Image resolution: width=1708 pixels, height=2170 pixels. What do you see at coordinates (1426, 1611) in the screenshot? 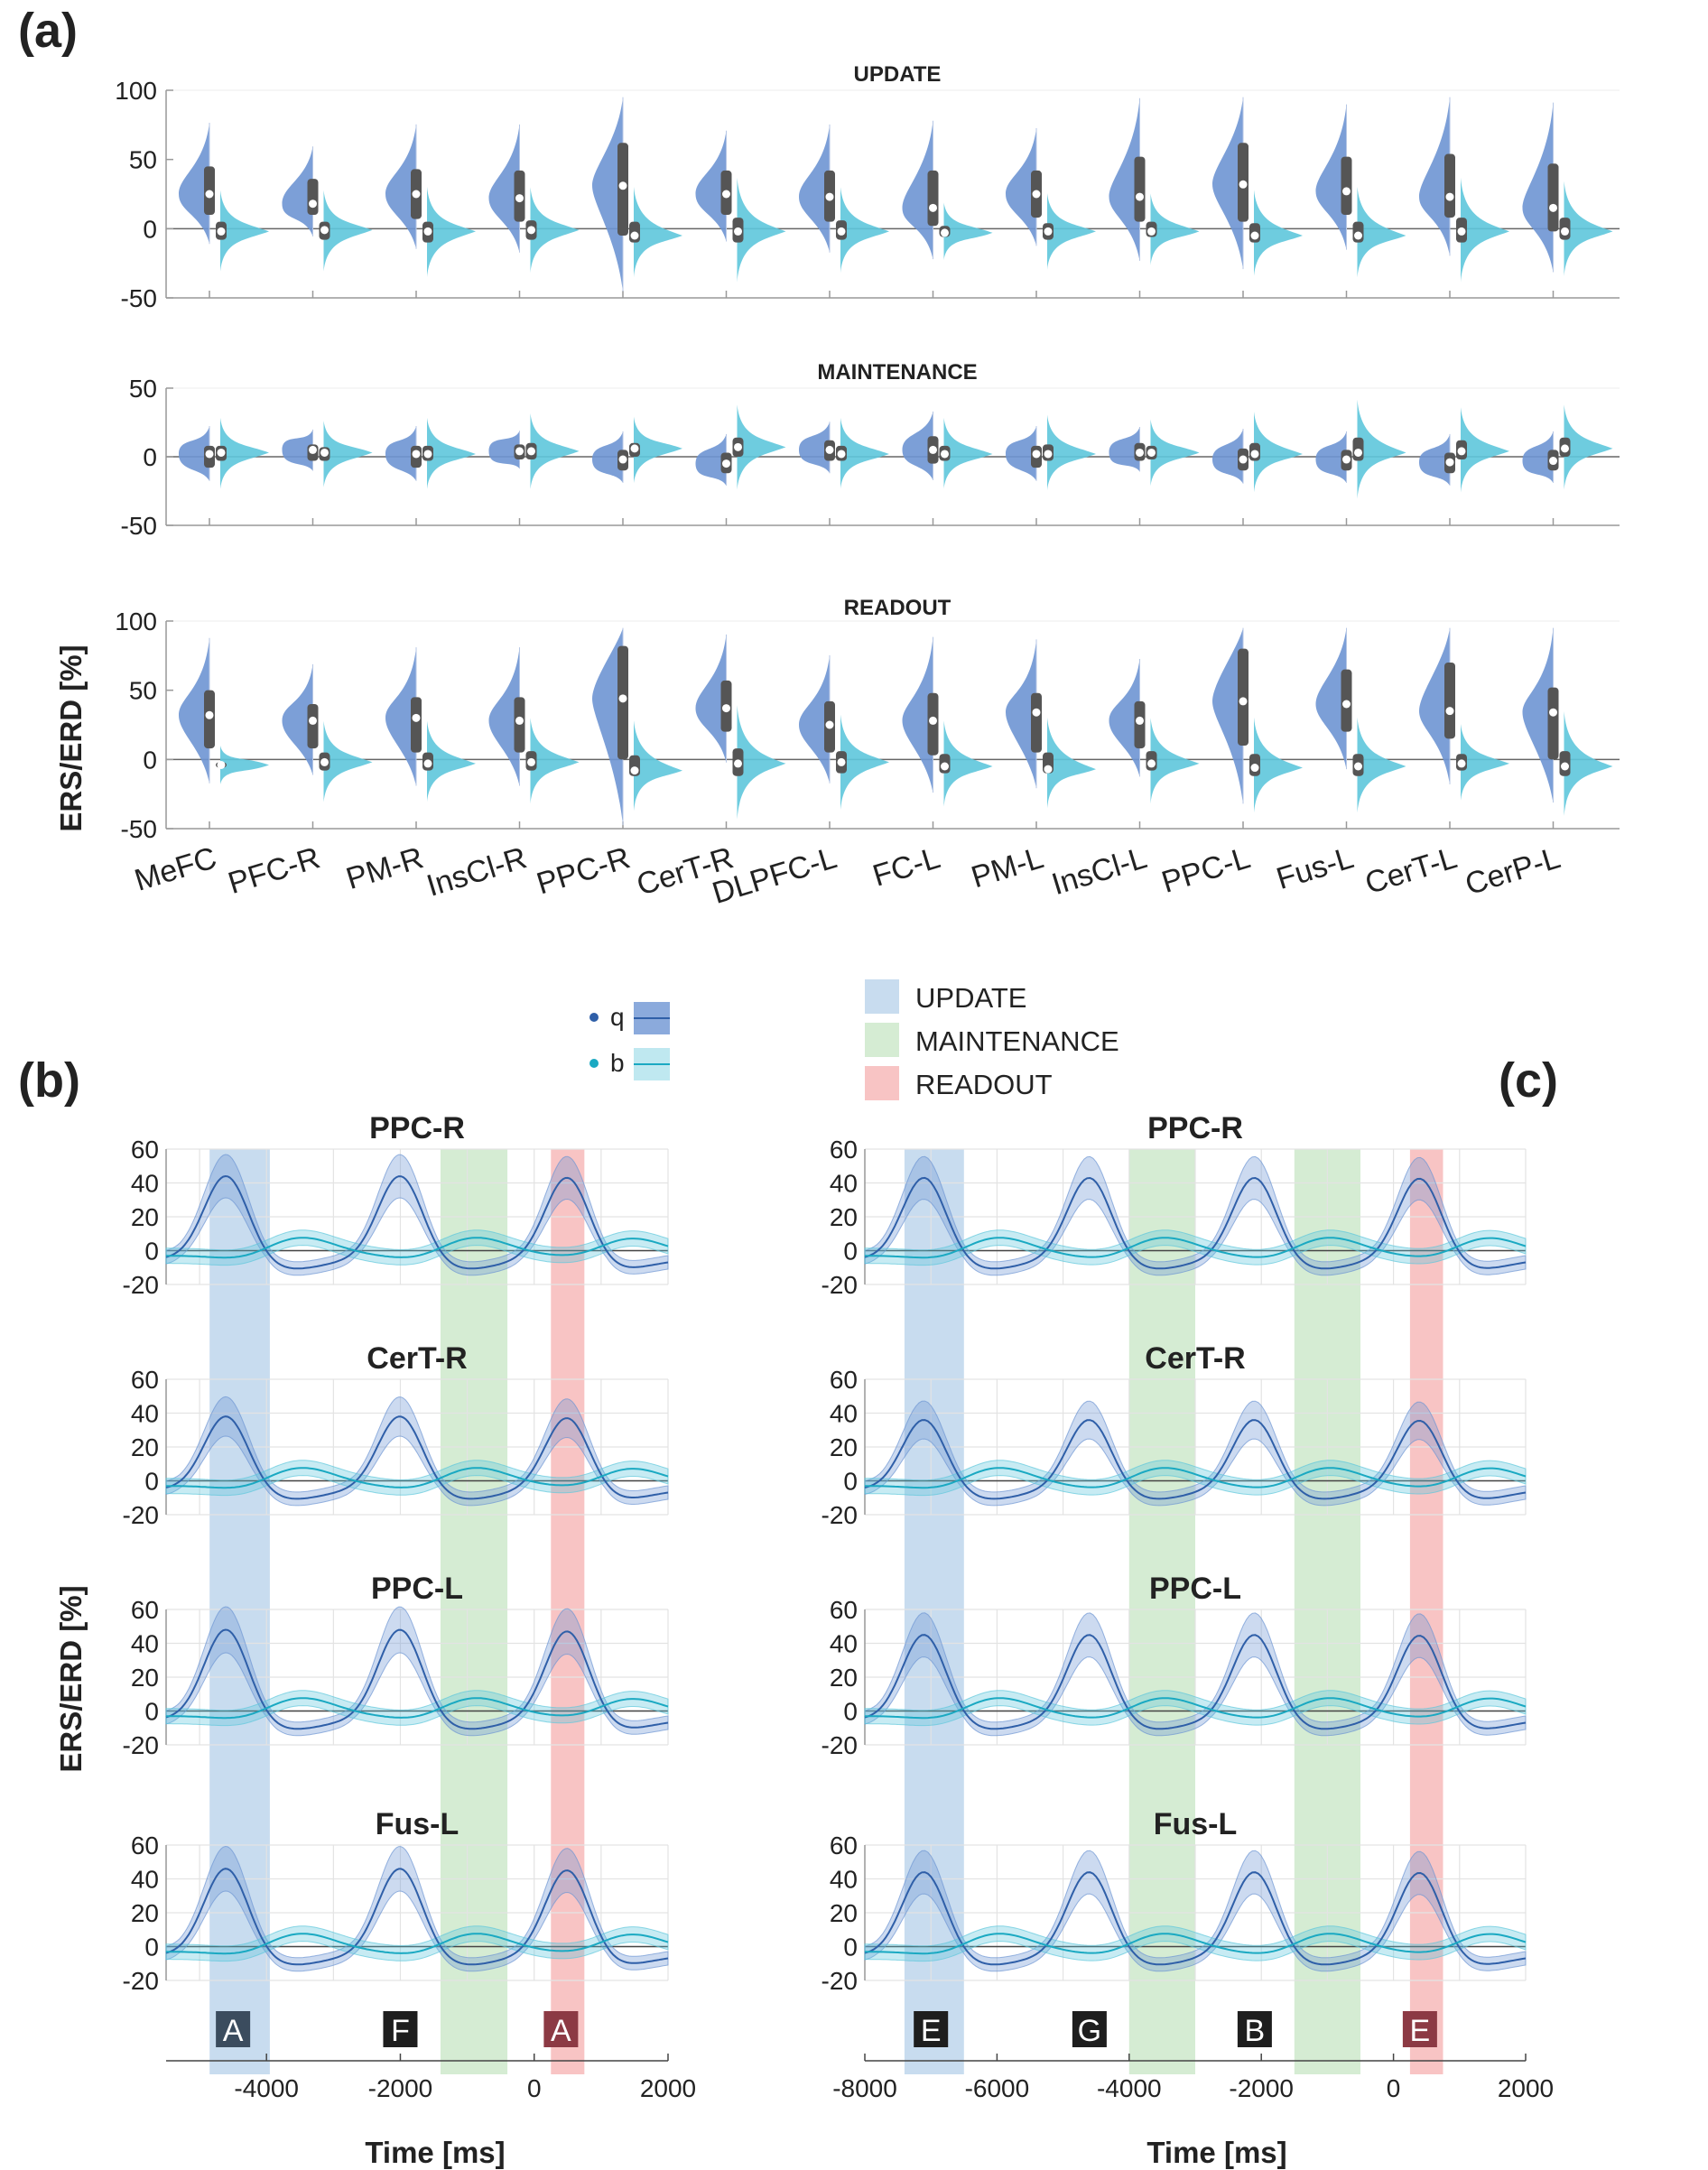
I see `phase-shade-readout` at bounding box center [1426, 1611].